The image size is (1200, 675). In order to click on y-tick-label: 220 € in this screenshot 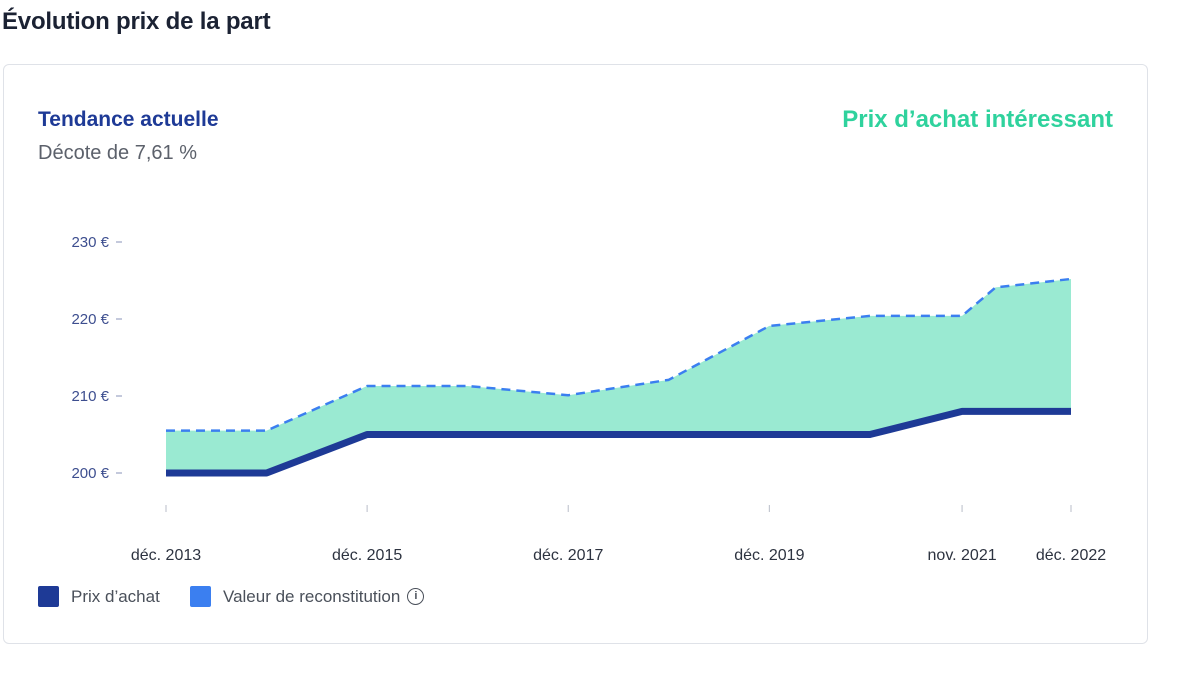, I will do `click(90, 319)`.